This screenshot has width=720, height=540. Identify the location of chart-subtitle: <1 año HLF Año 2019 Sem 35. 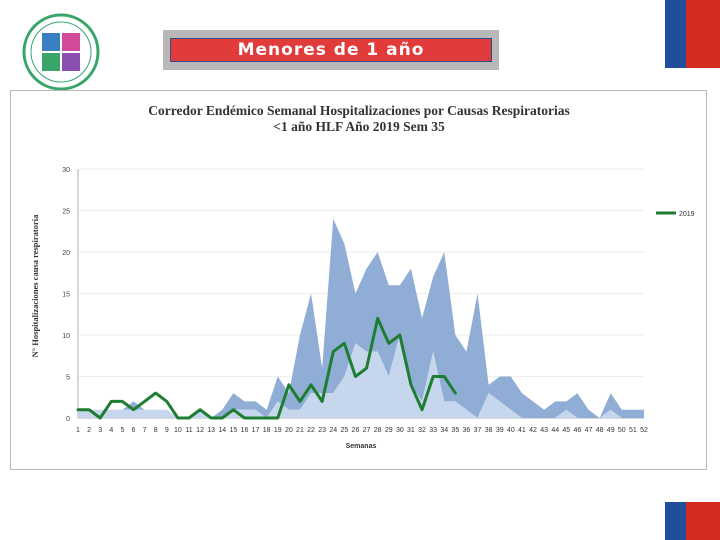
(359, 126).